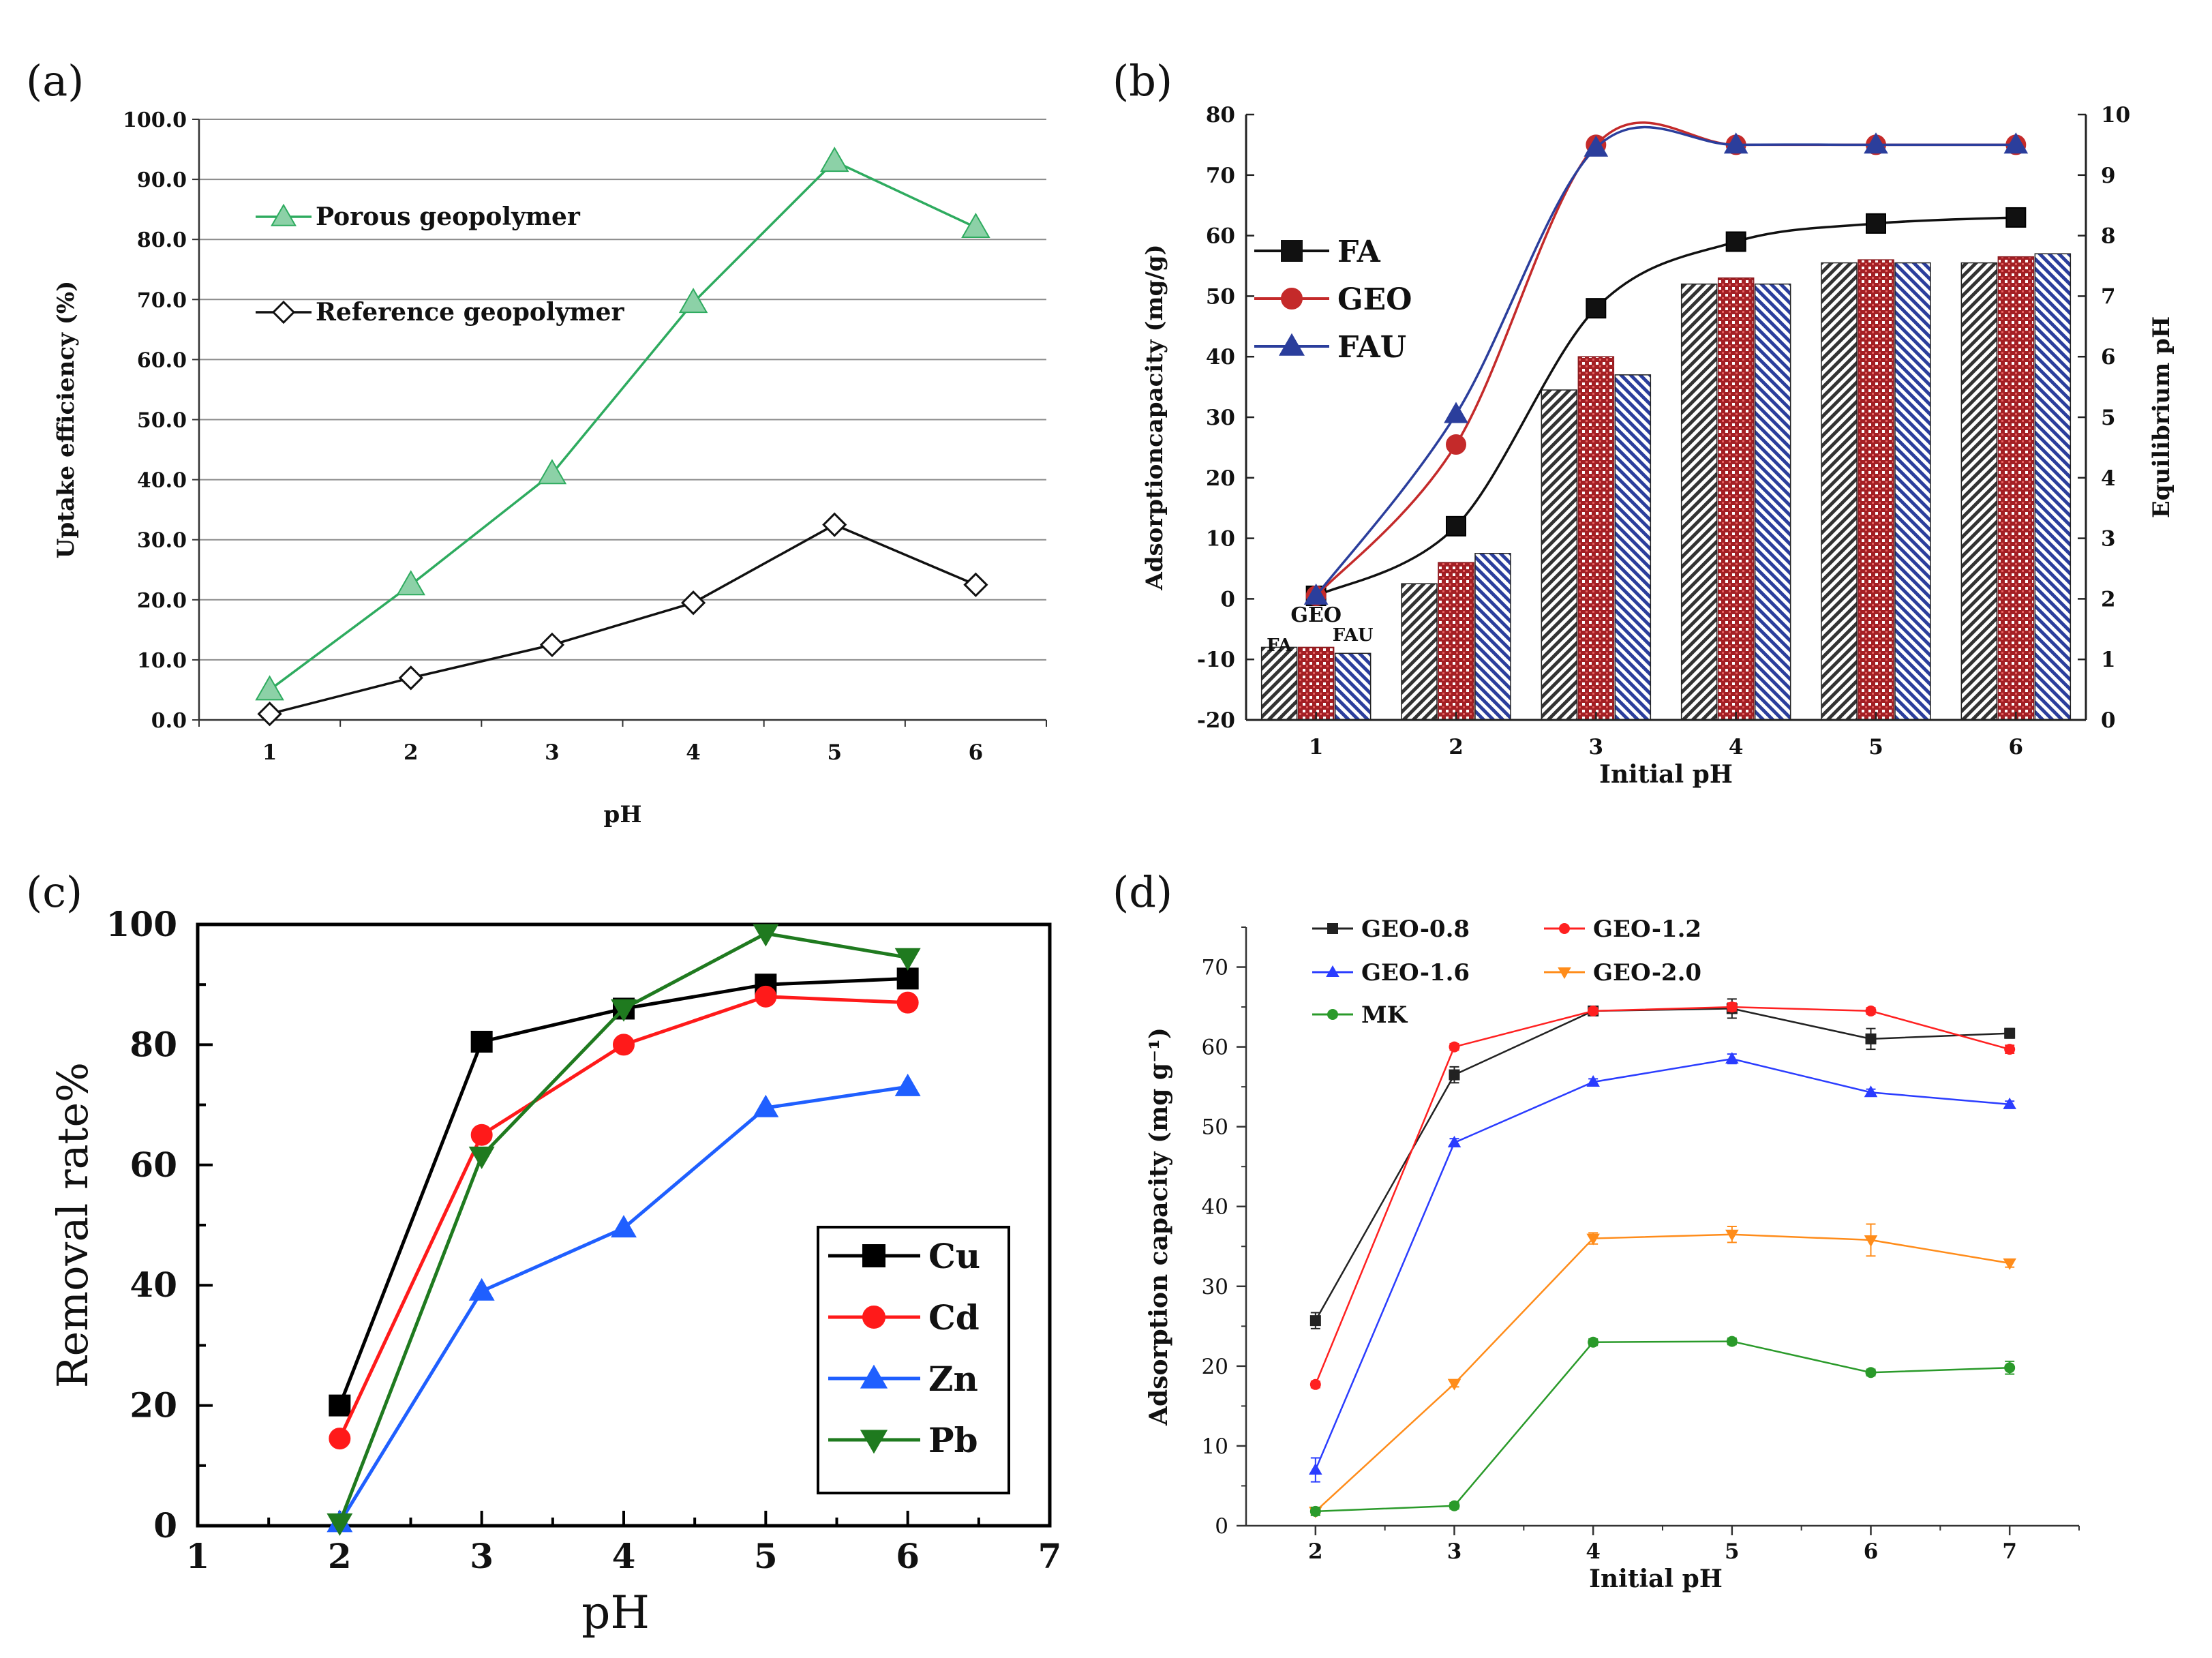 The image size is (2212, 1658). Describe the element at coordinates (2109, 176) in the screenshot. I see `y2-tick-label: 9` at that location.